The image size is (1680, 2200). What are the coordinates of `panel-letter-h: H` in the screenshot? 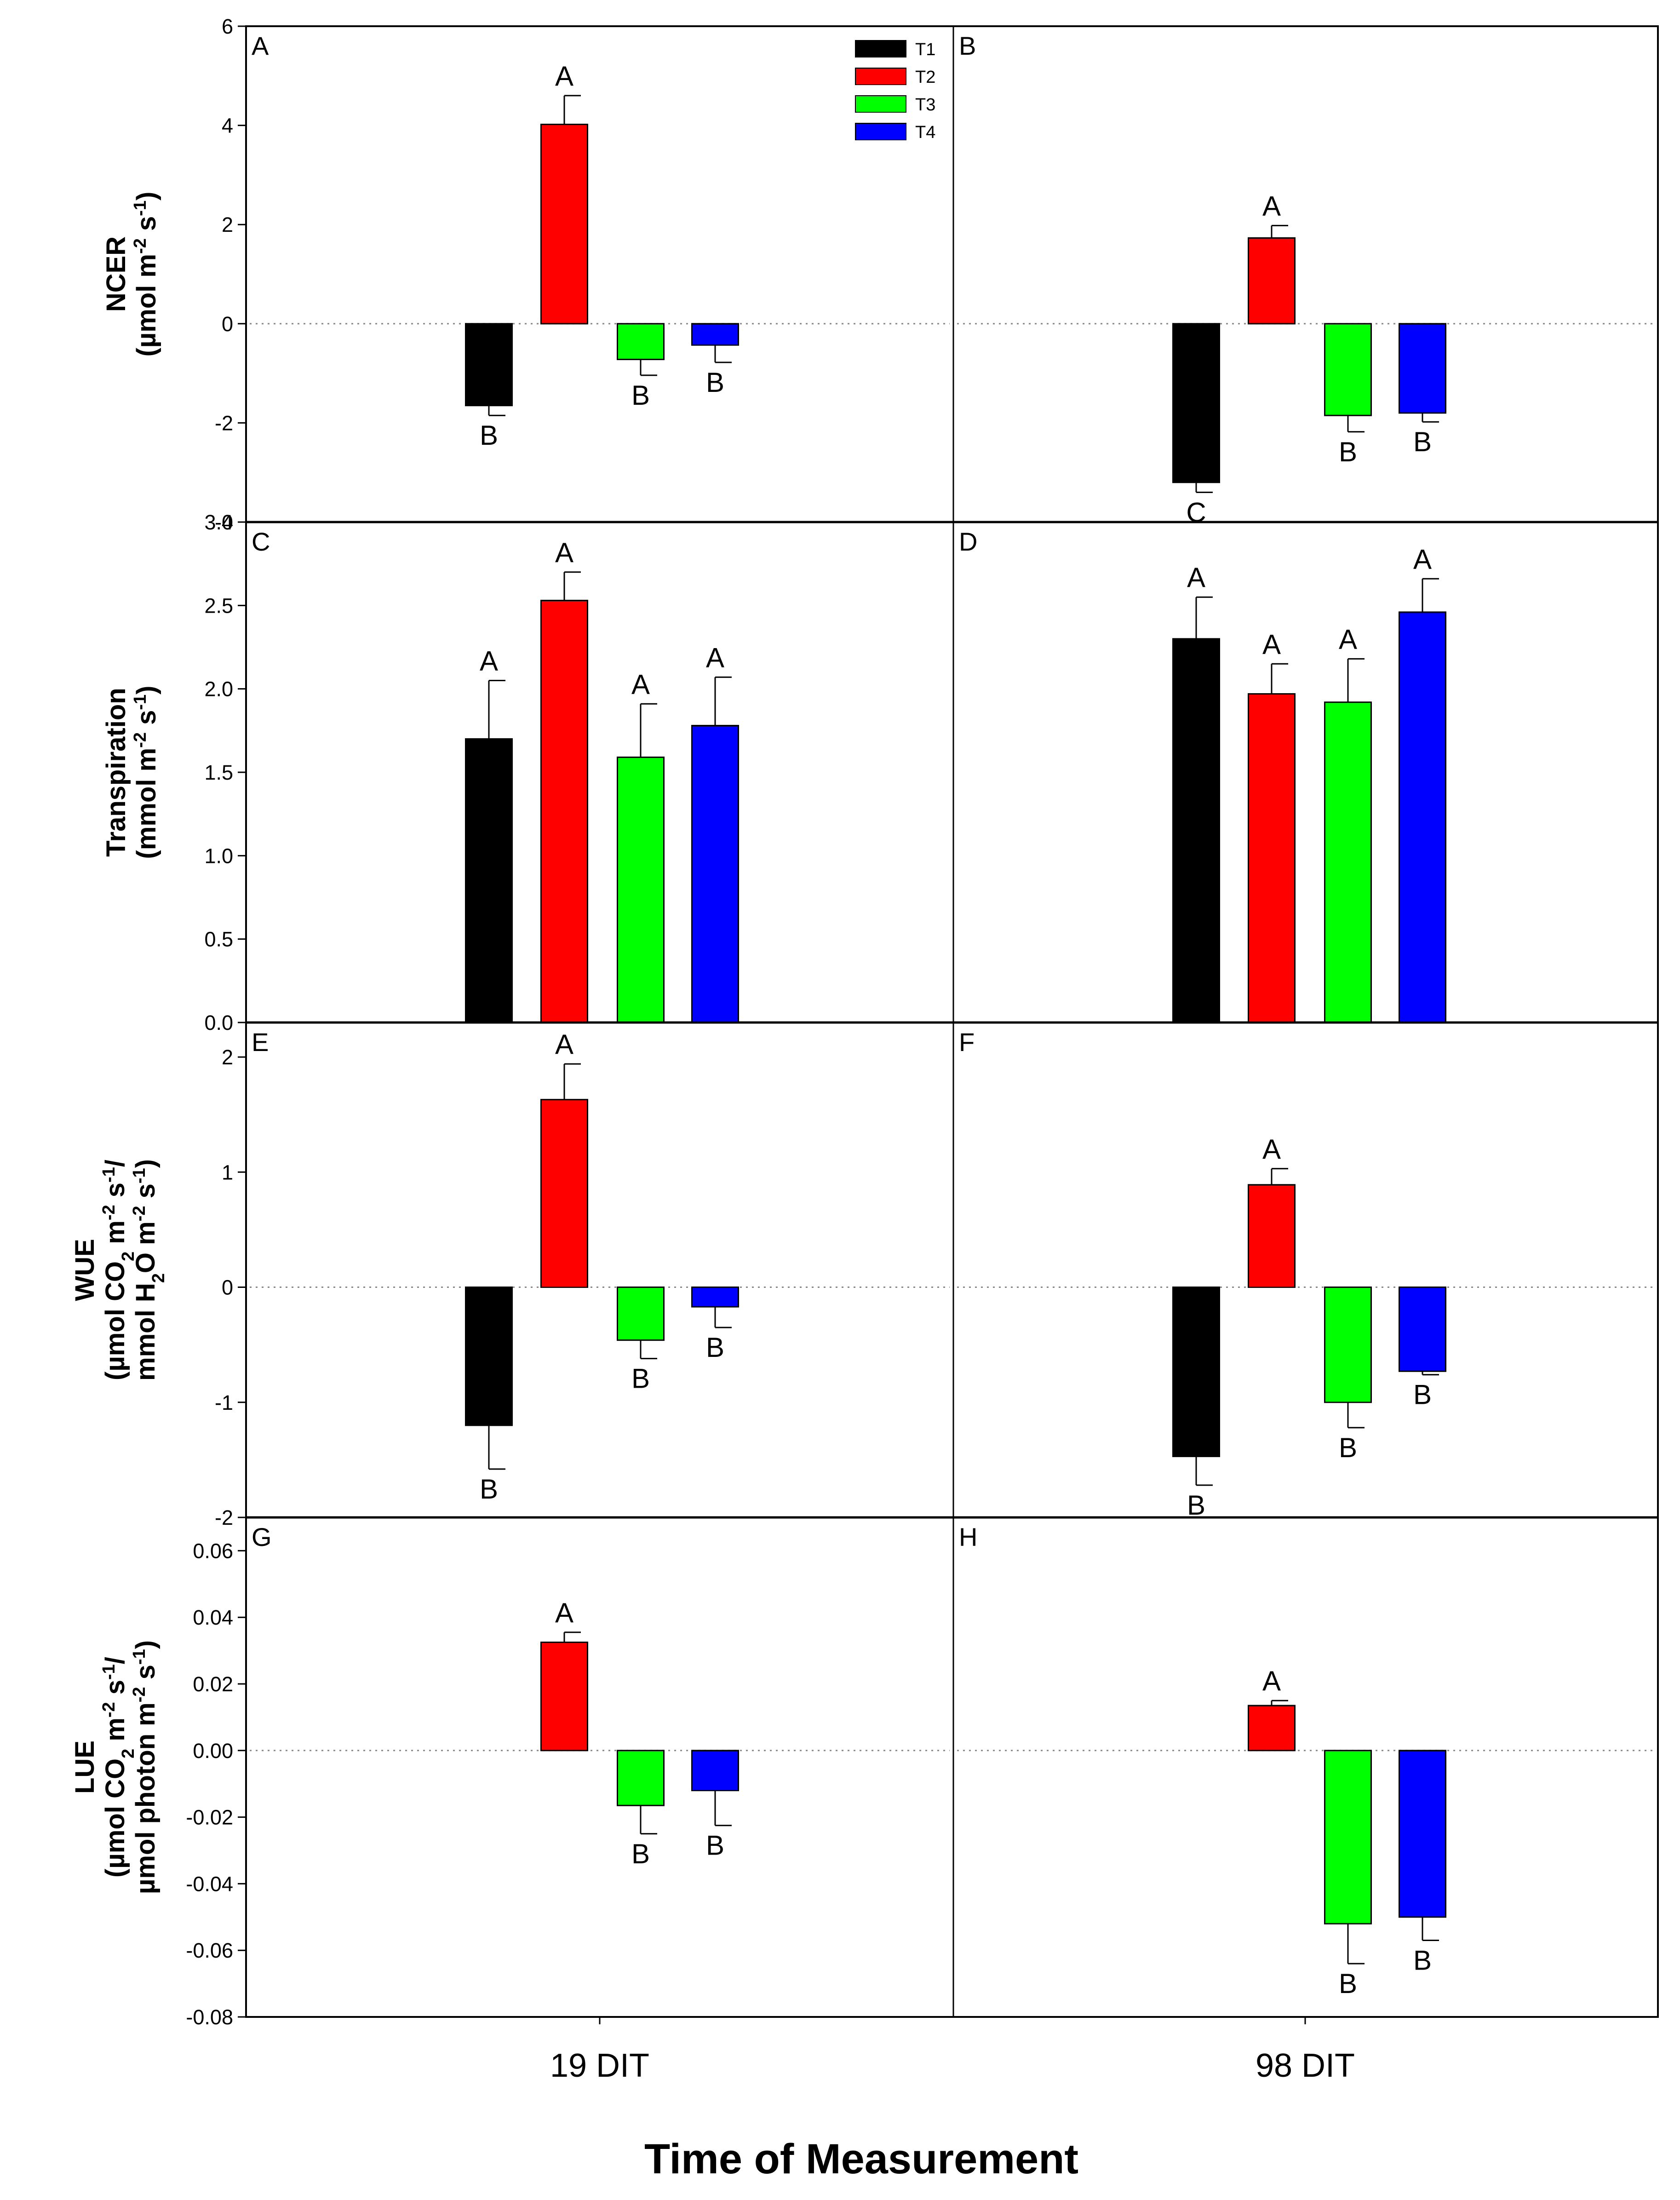 It's located at (968, 1536).